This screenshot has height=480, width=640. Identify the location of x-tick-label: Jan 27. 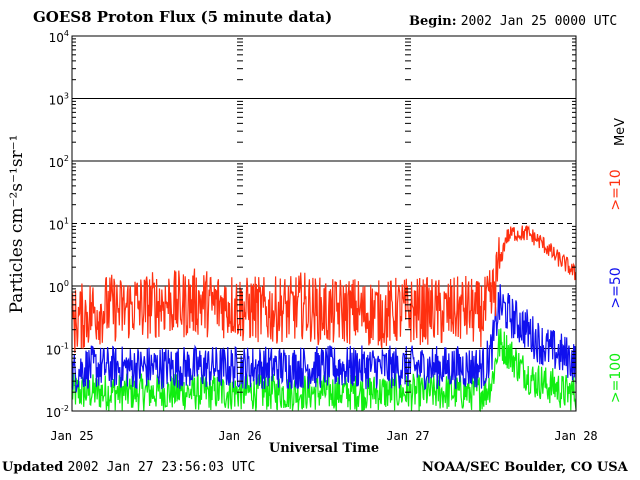
(407, 436).